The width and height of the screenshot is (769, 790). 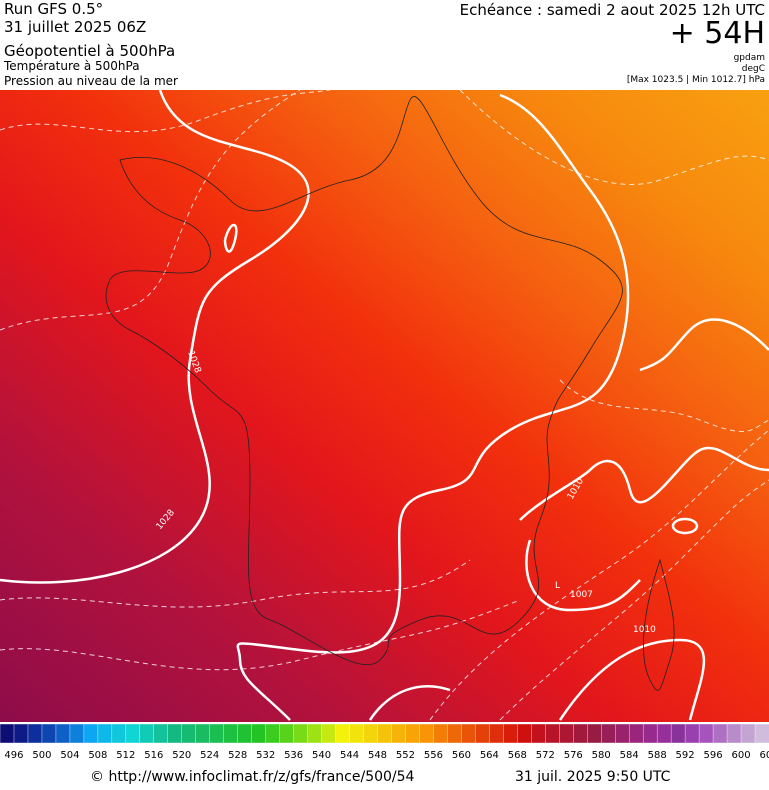 What do you see at coordinates (749, 58) in the screenshot?
I see `unit: gpdam` at bounding box center [749, 58].